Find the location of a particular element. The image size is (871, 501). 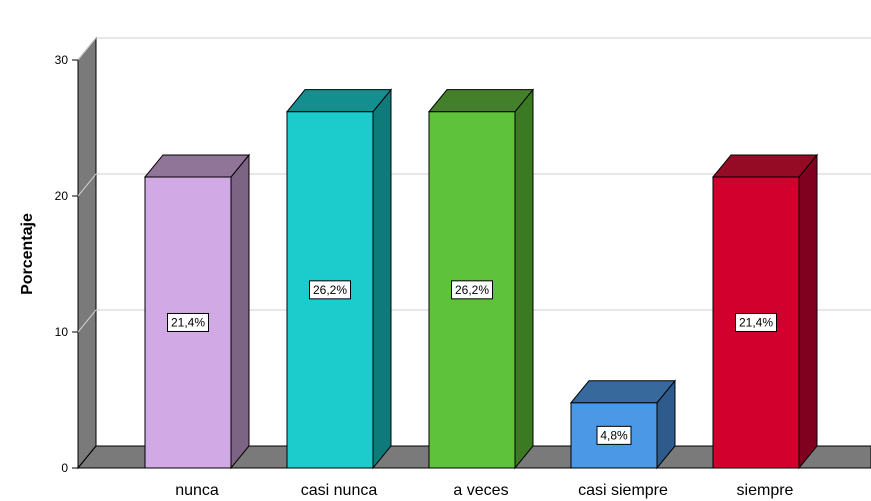

y-tick-label: 0 is located at coordinates (64, 468).